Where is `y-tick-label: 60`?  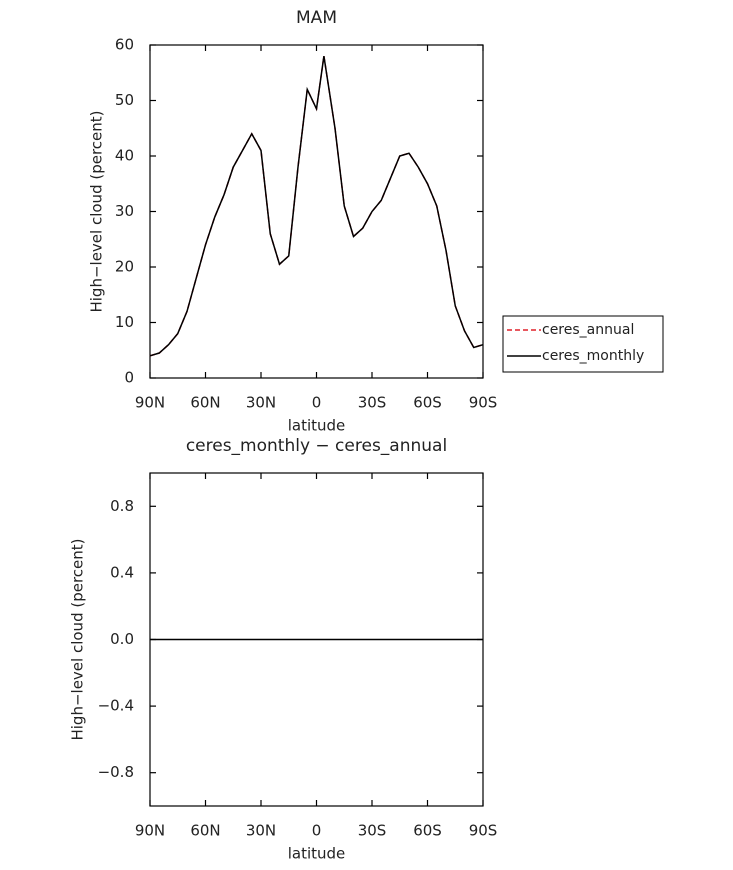
y-tick-label: 60 is located at coordinates (124, 45).